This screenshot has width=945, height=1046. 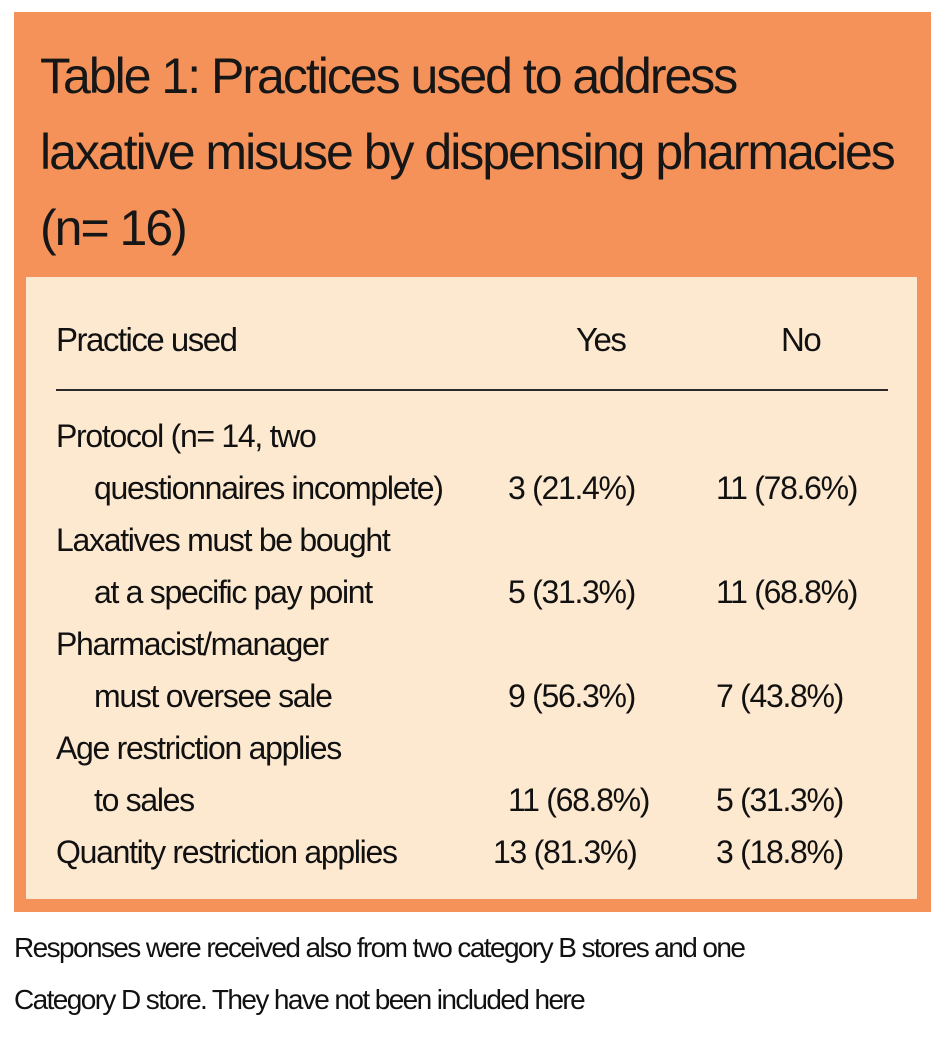 What do you see at coordinates (572, 696) in the screenshot?
I see `row-yes-value: 9 (56.3%)` at bounding box center [572, 696].